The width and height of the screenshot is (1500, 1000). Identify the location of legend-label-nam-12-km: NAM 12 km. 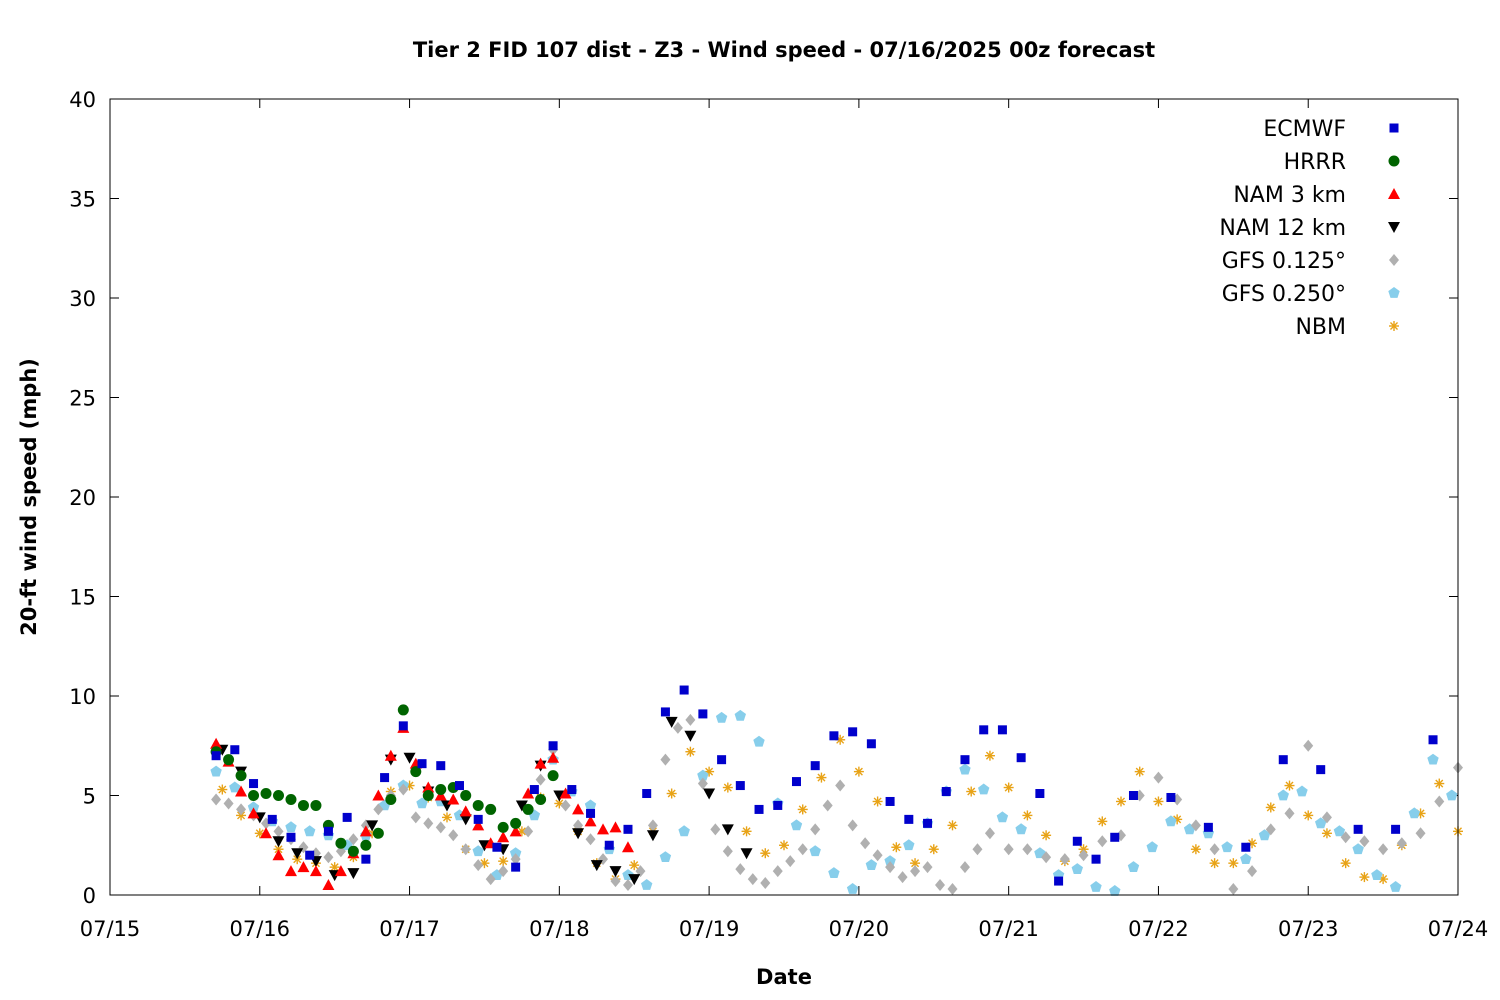
(1282, 228).